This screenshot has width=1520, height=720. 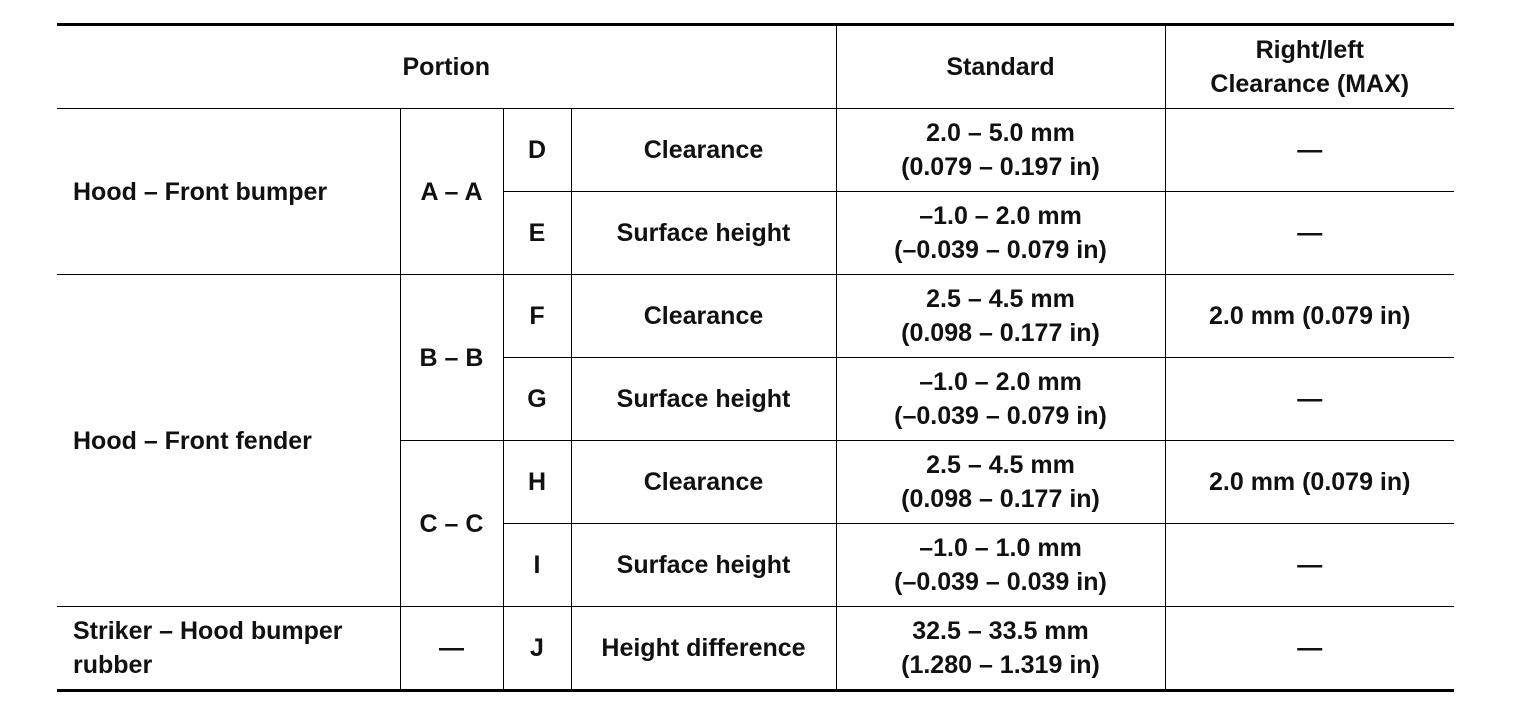 I want to click on mark-cell-text: I, so click(x=537, y=565).